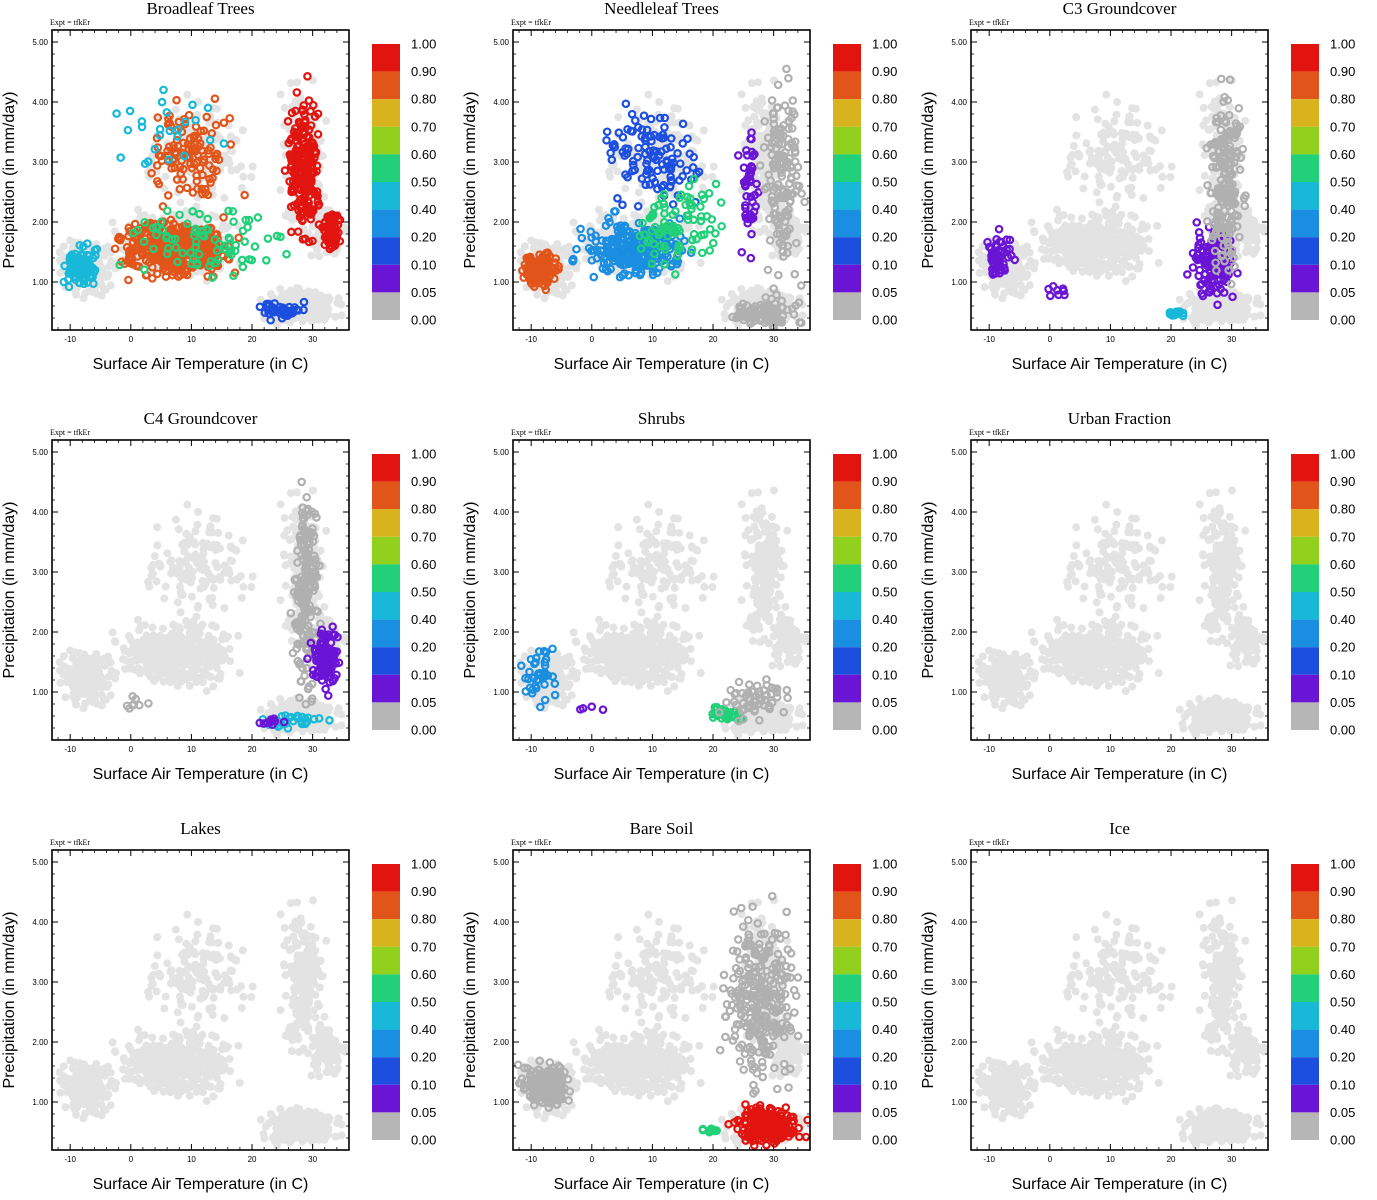  Describe the element at coordinates (202, 201) in the screenshot. I see `scatter-points` at that location.